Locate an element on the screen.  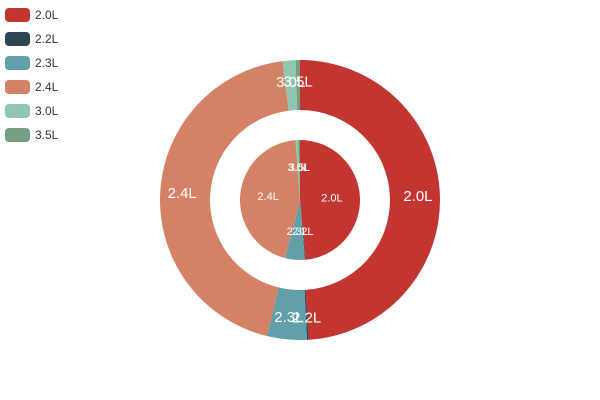
inner-slice-label: 3.5L is located at coordinates (299, 168).